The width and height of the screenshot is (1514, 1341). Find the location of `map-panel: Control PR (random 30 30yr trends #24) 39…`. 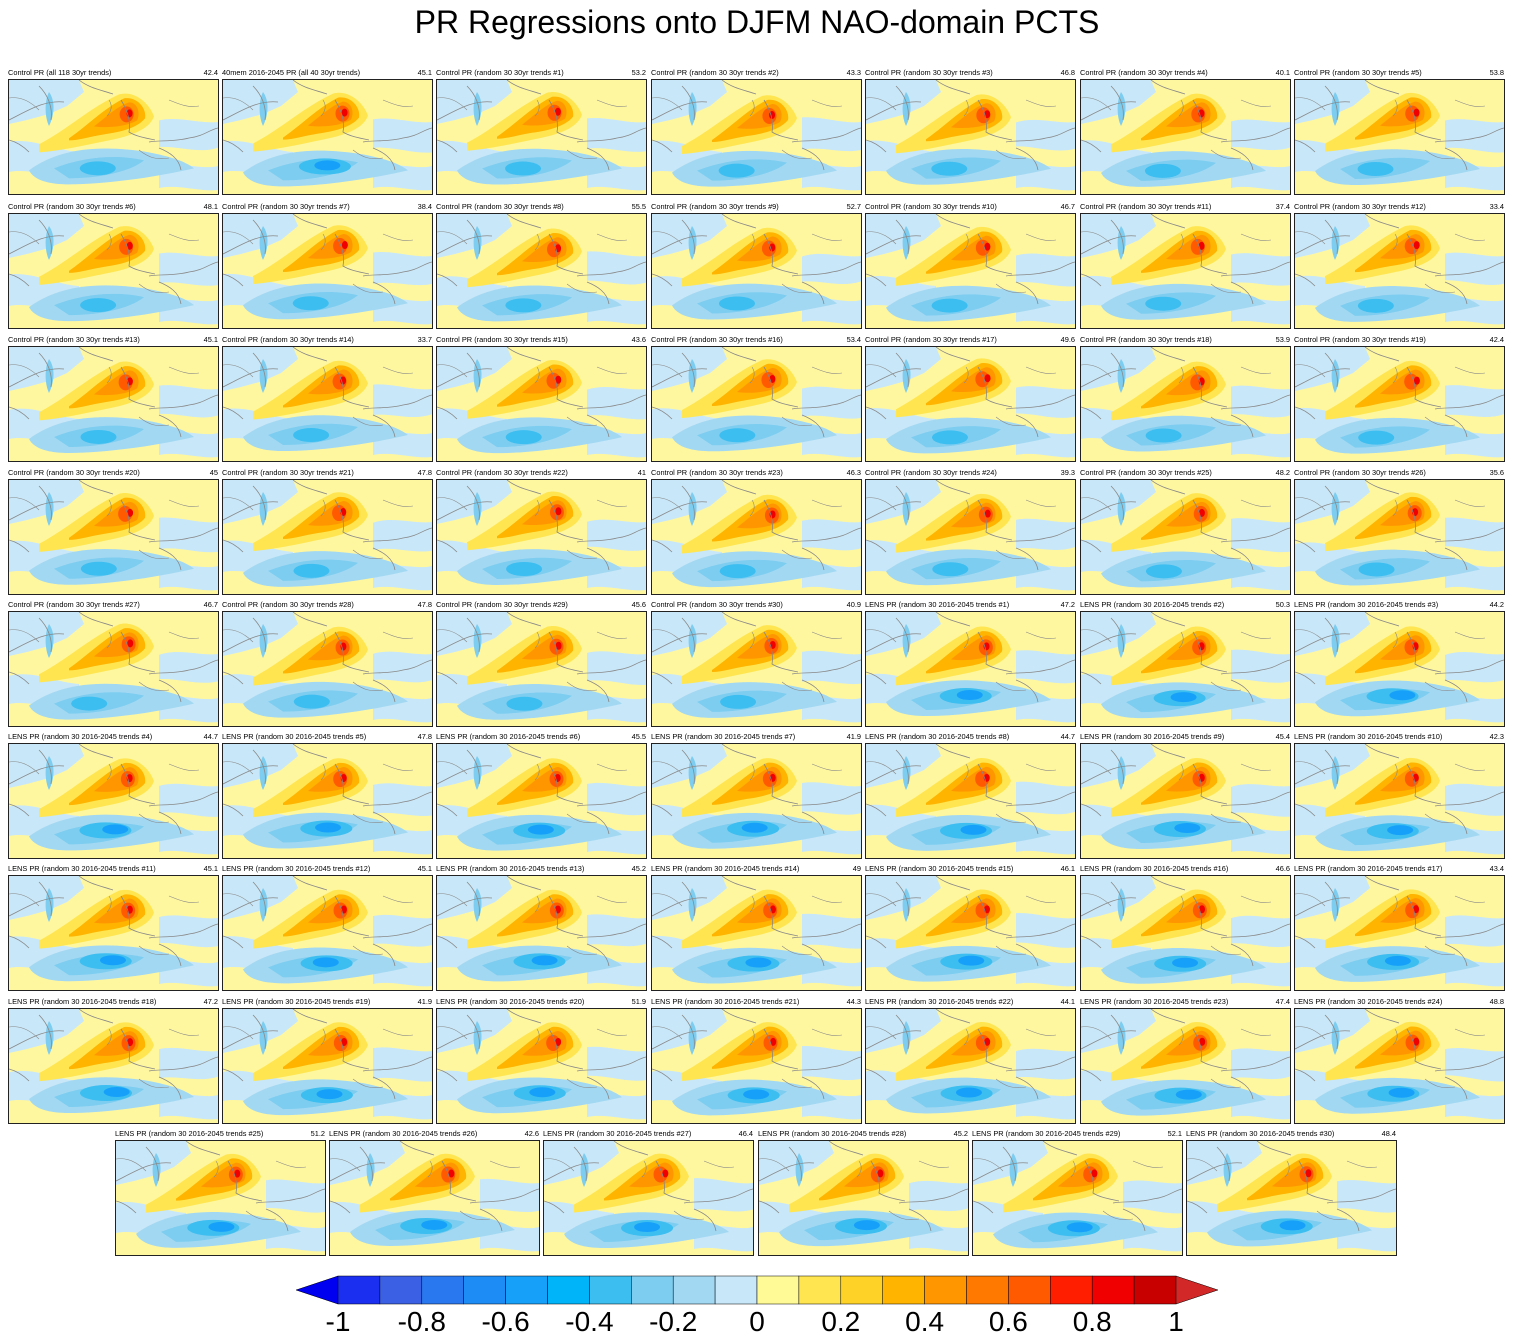

map-panel: Control PR (random 30 30yr trends #24) 39… is located at coordinates (970, 530).